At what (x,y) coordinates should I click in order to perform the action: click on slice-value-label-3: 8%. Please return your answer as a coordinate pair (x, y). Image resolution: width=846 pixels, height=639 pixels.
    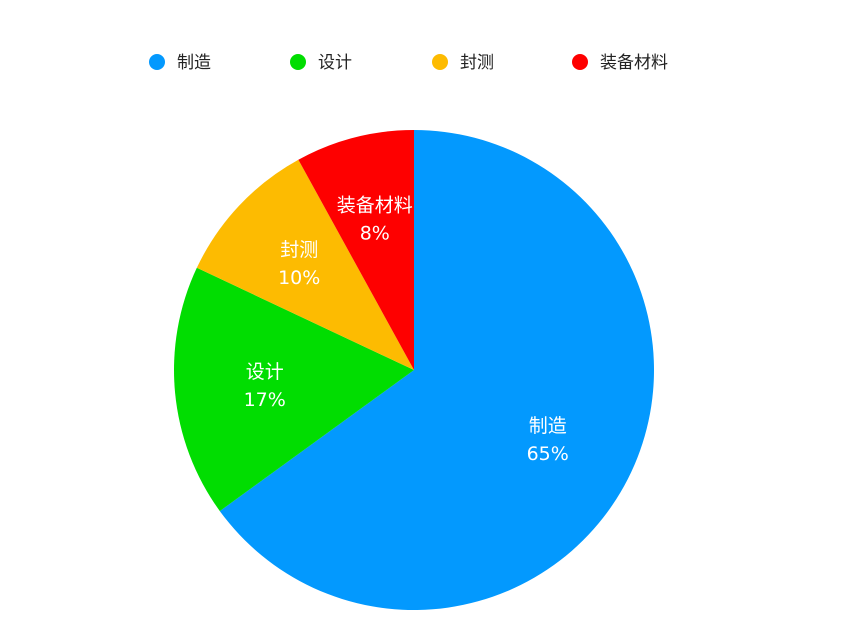
    Looking at the image, I should click on (375, 233).